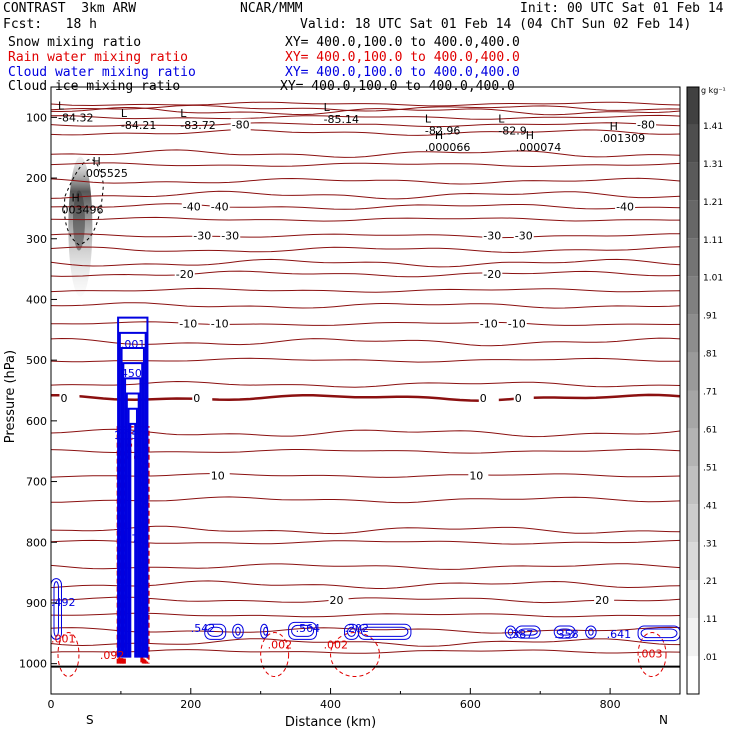 The height and width of the screenshot is (740, 740). What do you see at coordinates (36, 603) in the screenshot?
I see `y-tick-label: 900` at bounding box center [36, 603].